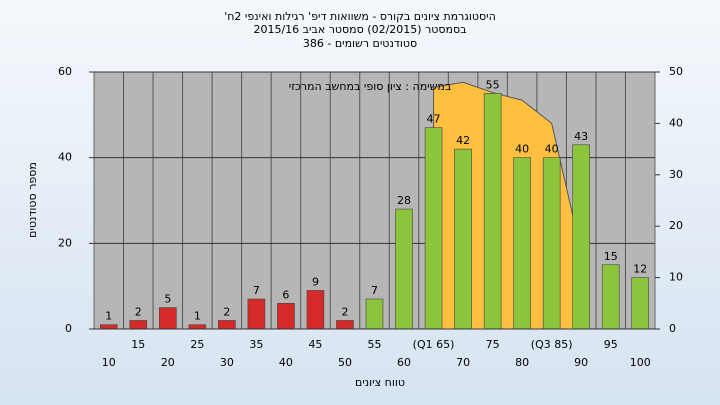 This screenshot has width=720, height=405. What do you see at coordinates (640, 269) in the screenshot?
I see `value-label: 12` at bounding box center [640, 269].